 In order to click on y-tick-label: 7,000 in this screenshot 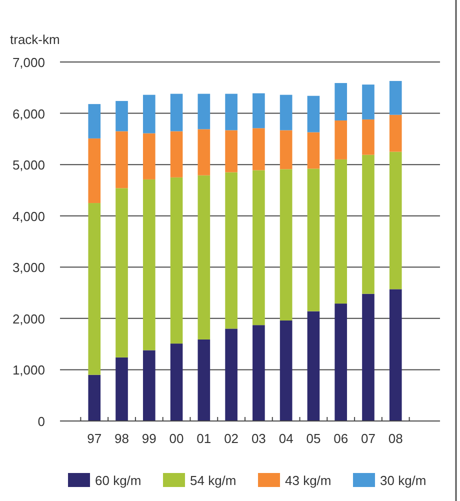, I will do `click(28, 62)`.